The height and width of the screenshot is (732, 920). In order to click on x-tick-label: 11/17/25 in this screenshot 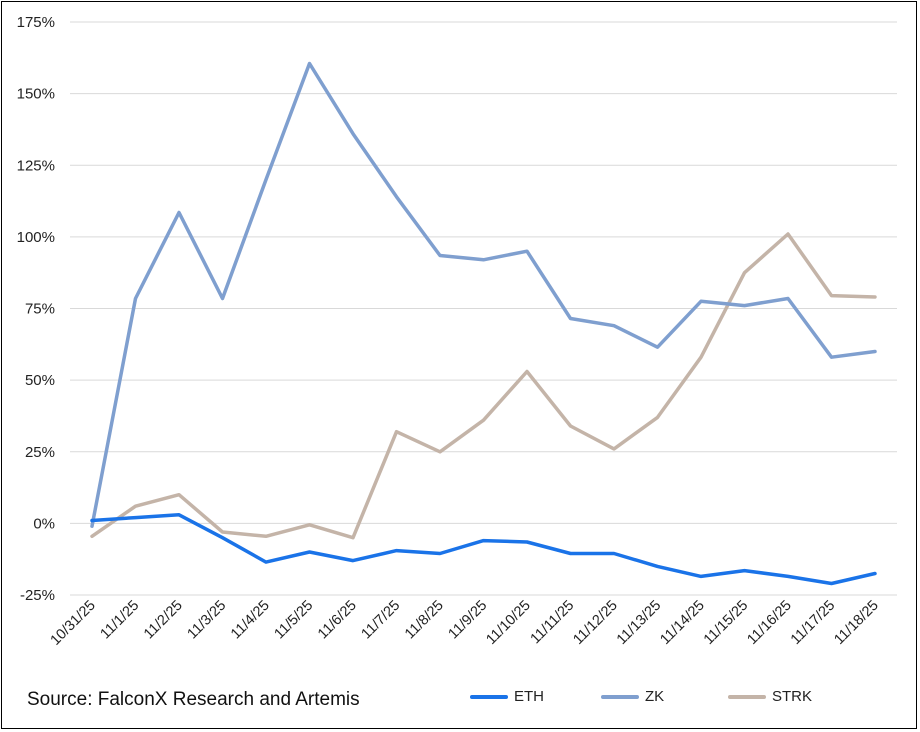, I will do `click(813, 623)`.